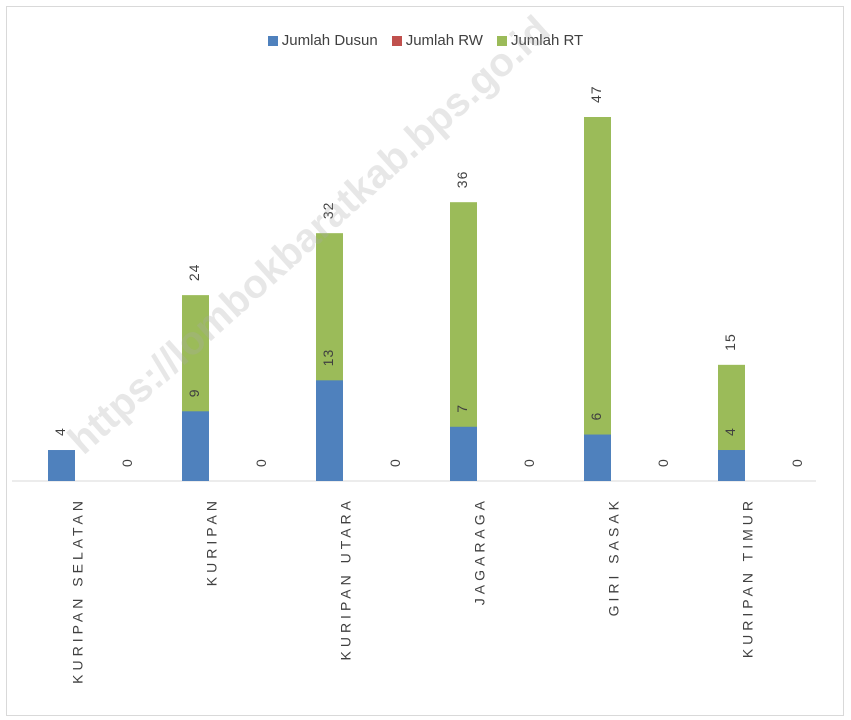 This screenshot has height=720, width=851. What do you see at coordinates (731, 465) in the screenshot?
I see `bar-jumlah-dusun-kuripan-timur` at bounding box center [731, 465].